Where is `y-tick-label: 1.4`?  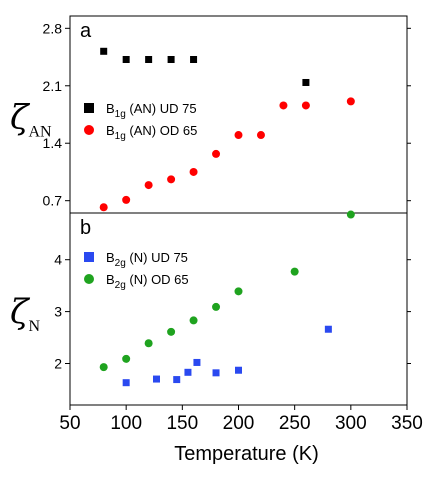 y-tick-label: 1.4 is located at coordinates (53, 143).